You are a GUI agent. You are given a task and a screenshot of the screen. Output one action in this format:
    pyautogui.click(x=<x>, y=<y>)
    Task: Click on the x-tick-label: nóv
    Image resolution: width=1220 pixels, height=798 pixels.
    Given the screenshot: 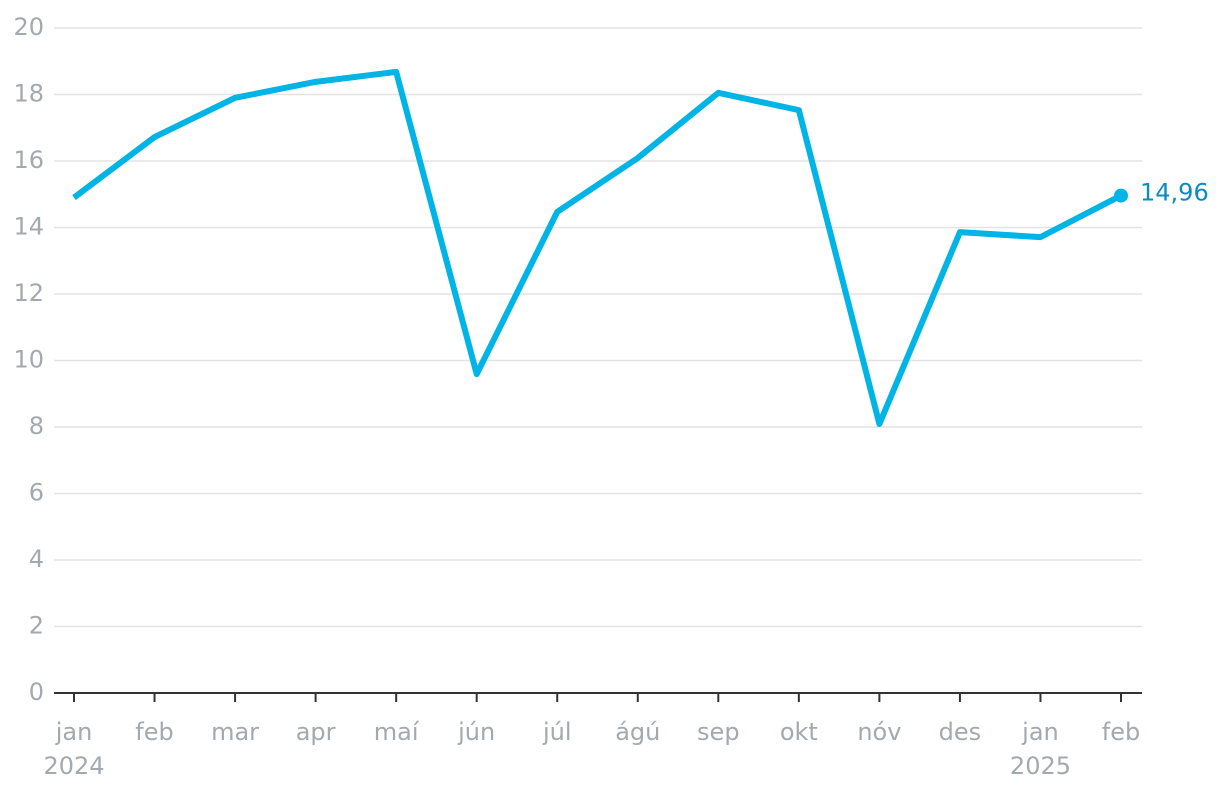 What is the action you would take?
    pyautogui.click(x=879, y=732)
    